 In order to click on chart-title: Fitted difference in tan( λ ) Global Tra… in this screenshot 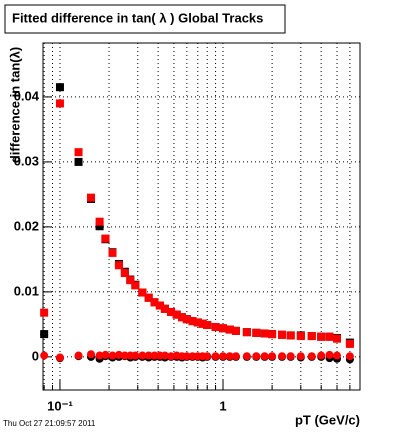, I will do `click(137, 17)`.